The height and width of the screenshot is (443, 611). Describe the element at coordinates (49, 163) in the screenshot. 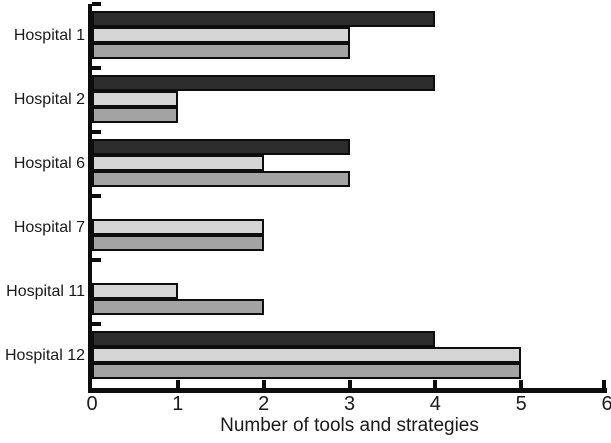

I see `category-label: Hospital 6` at that location.